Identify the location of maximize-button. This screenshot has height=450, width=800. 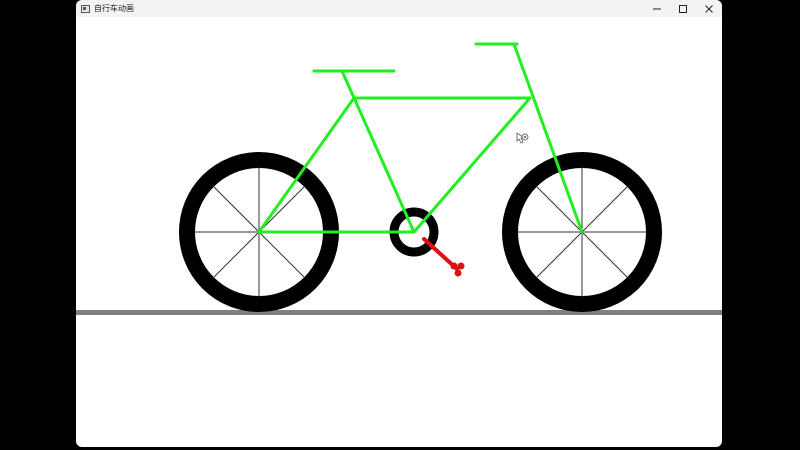
(683, 8).